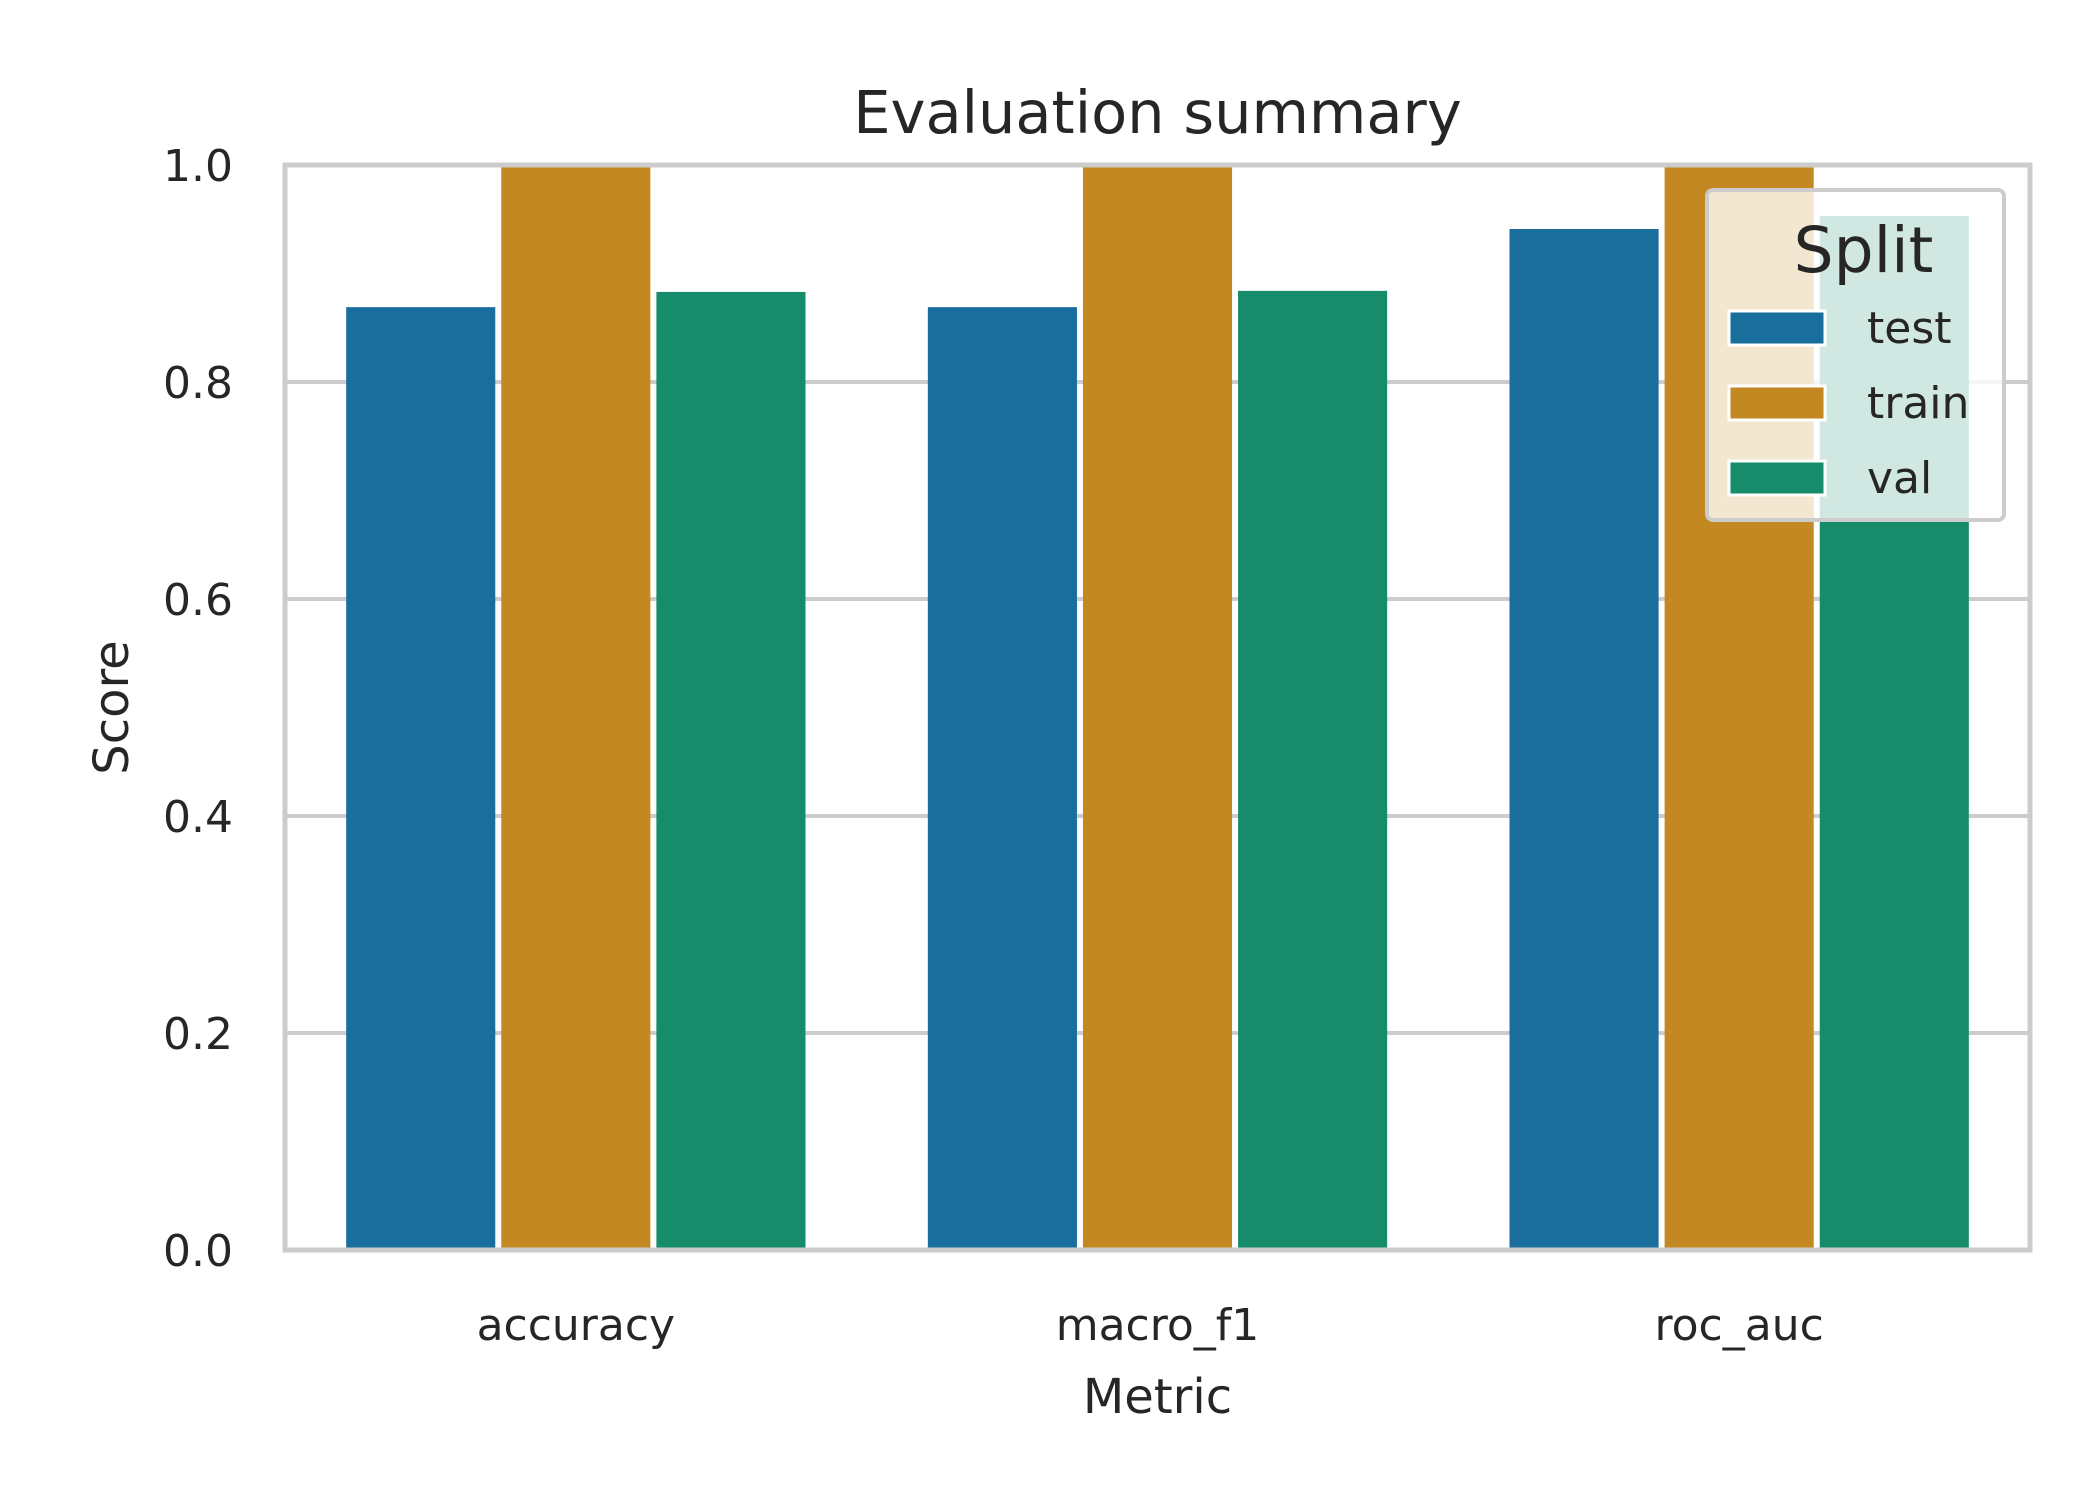  I want to click on legend-title: Split, so click(1864, 250).